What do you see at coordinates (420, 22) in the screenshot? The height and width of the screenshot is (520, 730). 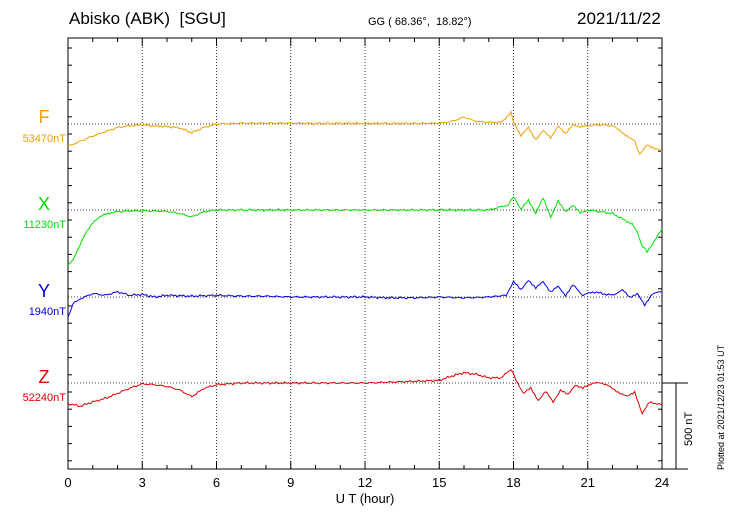 I see `geographic-coordinates: GG ( 68.36°, 18.82°)` at bounding box center [420, 22].